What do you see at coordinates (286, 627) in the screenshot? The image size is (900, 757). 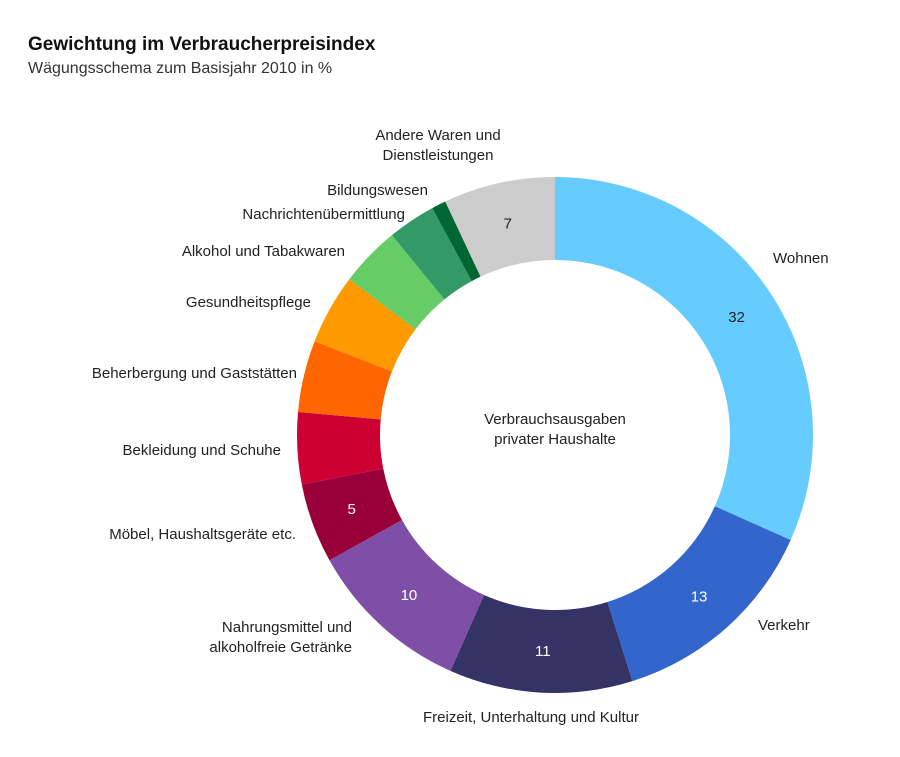 I see `label-nahrung-line-1: Nahrungsmittel und` at bounding box center [286, 627].